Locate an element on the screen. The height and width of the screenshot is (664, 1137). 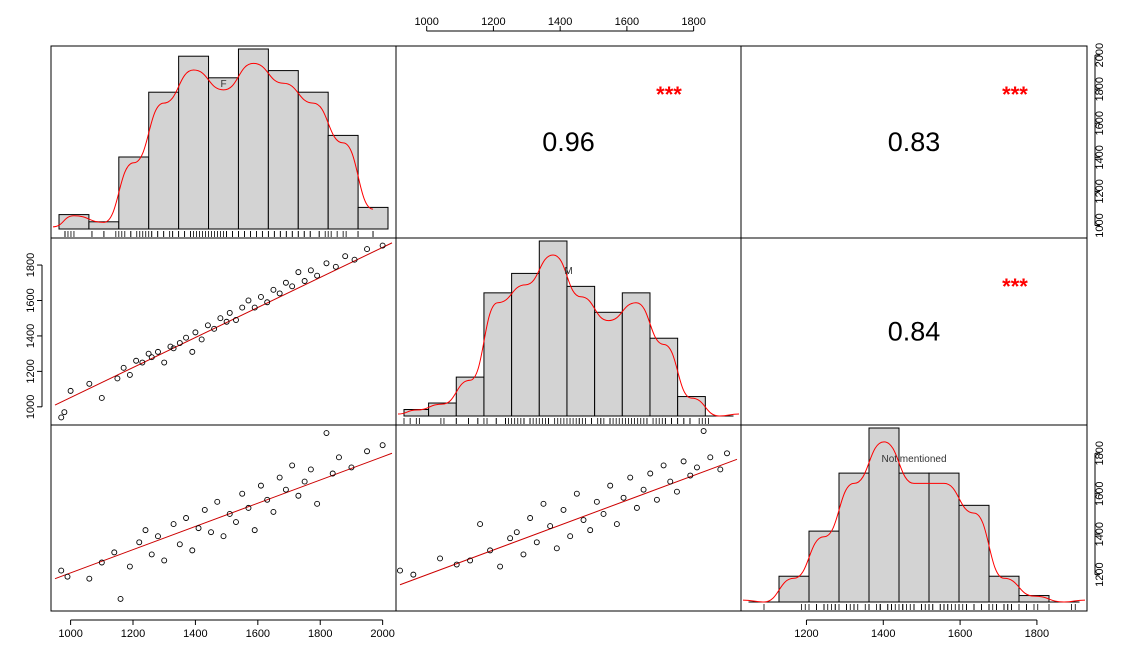
variable-label: M is located at coordinates (568, 271).